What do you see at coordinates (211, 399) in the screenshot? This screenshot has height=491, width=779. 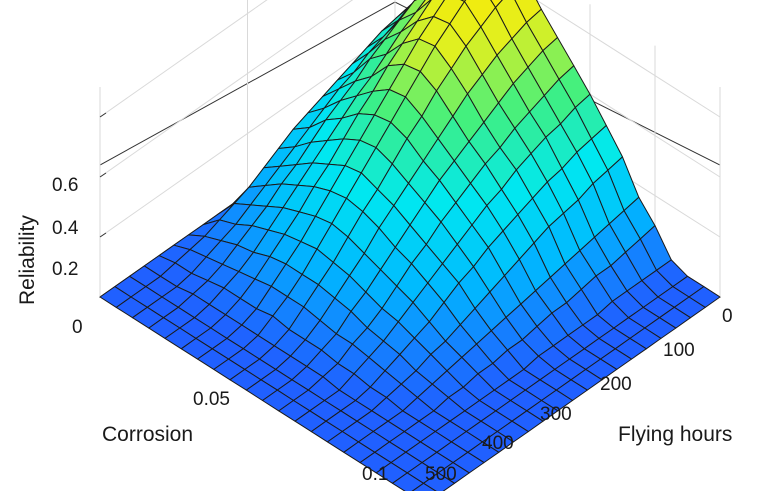 I see `x-tick-label: 0.05` at bounding box center [211, 399].